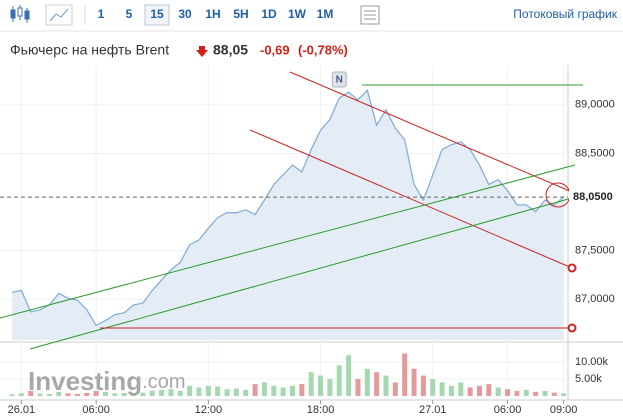 Image resolution: width=623 pixels, height=419 pixels. What do you see at coordinates (321, 410) in the screenshot?
I see `x-tick-label: 18:00` at bounding box center [321, 410].